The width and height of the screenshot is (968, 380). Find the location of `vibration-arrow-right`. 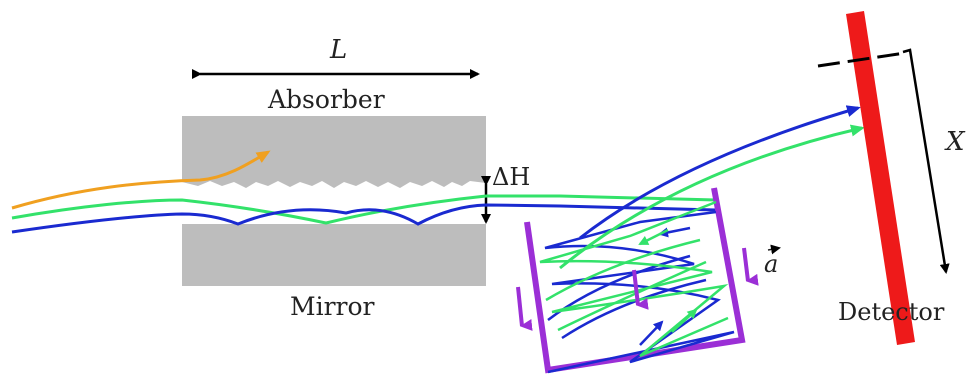

vibration-arrow-right is located at coordinates (750, 266).